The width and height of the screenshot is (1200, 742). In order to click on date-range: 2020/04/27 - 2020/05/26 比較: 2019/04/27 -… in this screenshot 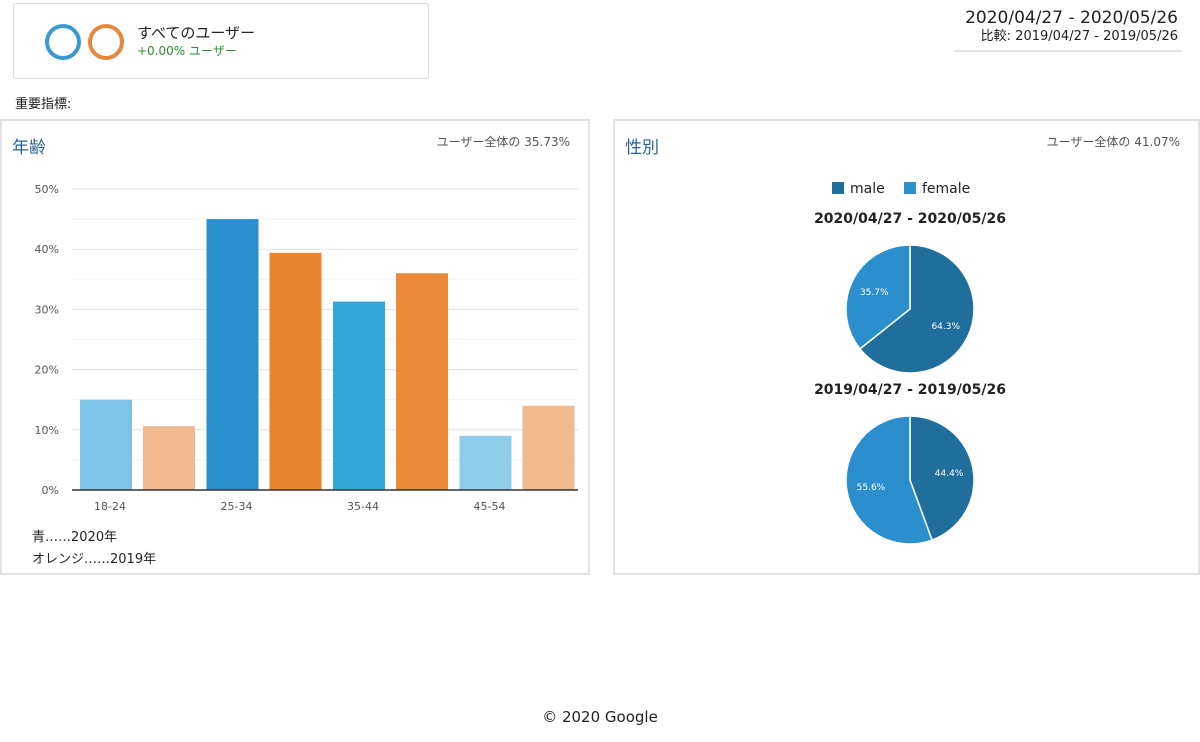, I will do `click(1071, 25)`.